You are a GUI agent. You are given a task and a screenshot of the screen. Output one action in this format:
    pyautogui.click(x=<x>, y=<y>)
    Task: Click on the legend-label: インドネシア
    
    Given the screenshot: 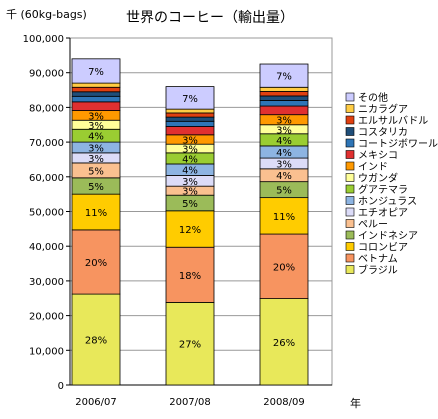 What is the action you would take?
    pyautogui.click(x=388, y=236)
    